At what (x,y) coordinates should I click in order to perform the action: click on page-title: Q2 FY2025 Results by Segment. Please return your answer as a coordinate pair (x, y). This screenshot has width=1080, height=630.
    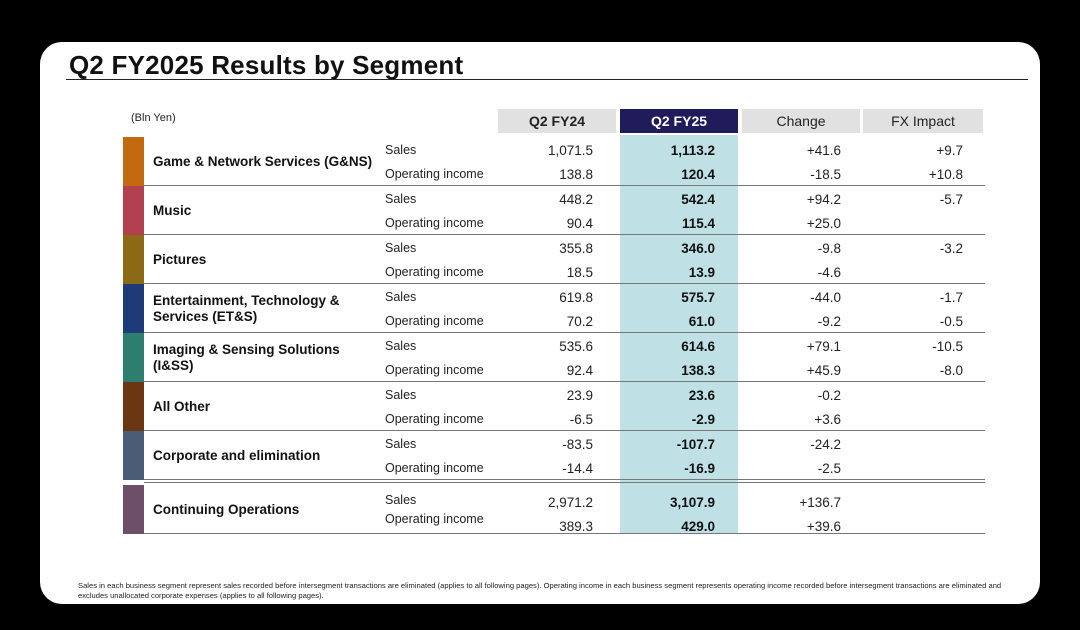
    Looking at the image, I should click on (266, 65).